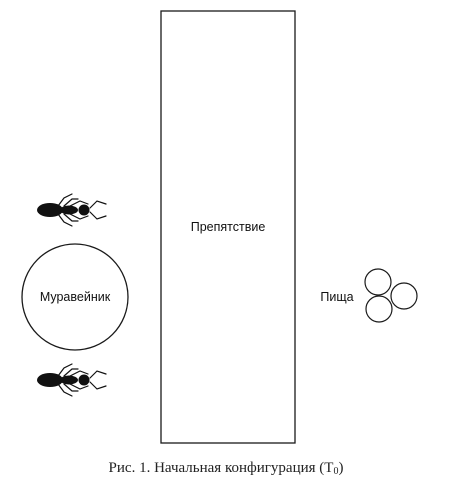 This screenshot has height=495, width=452. What do you see at coordinates (341, 468) in the screenshot?
I see `caption-suffix: )` at bounding box center [341, 468].